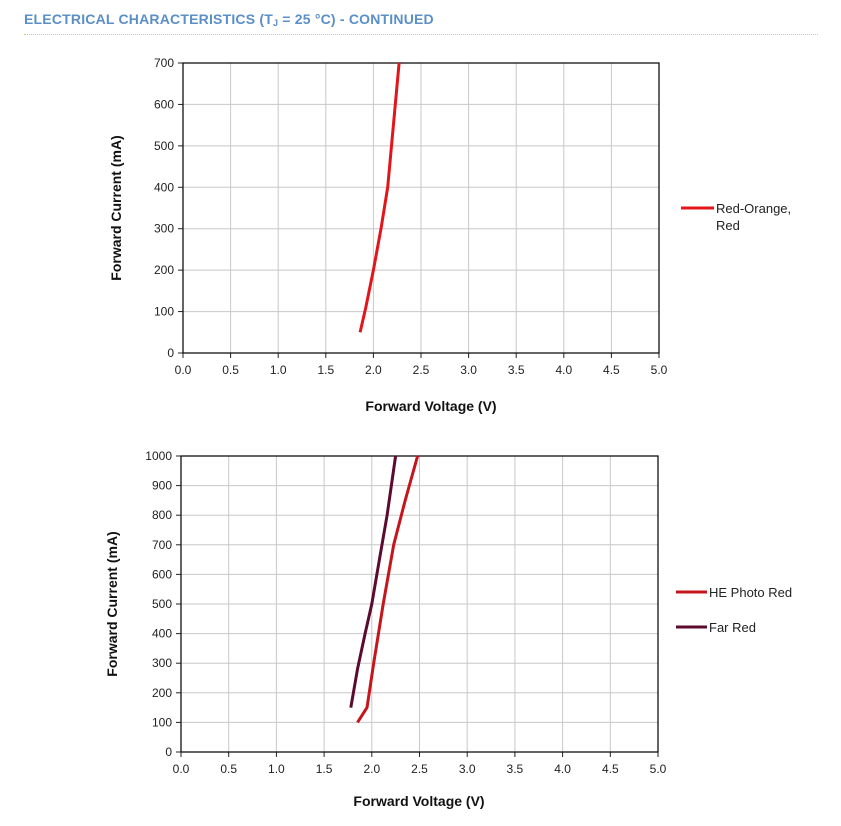  I want to click on legend-label: HE Photo Red, so click(750, 592).